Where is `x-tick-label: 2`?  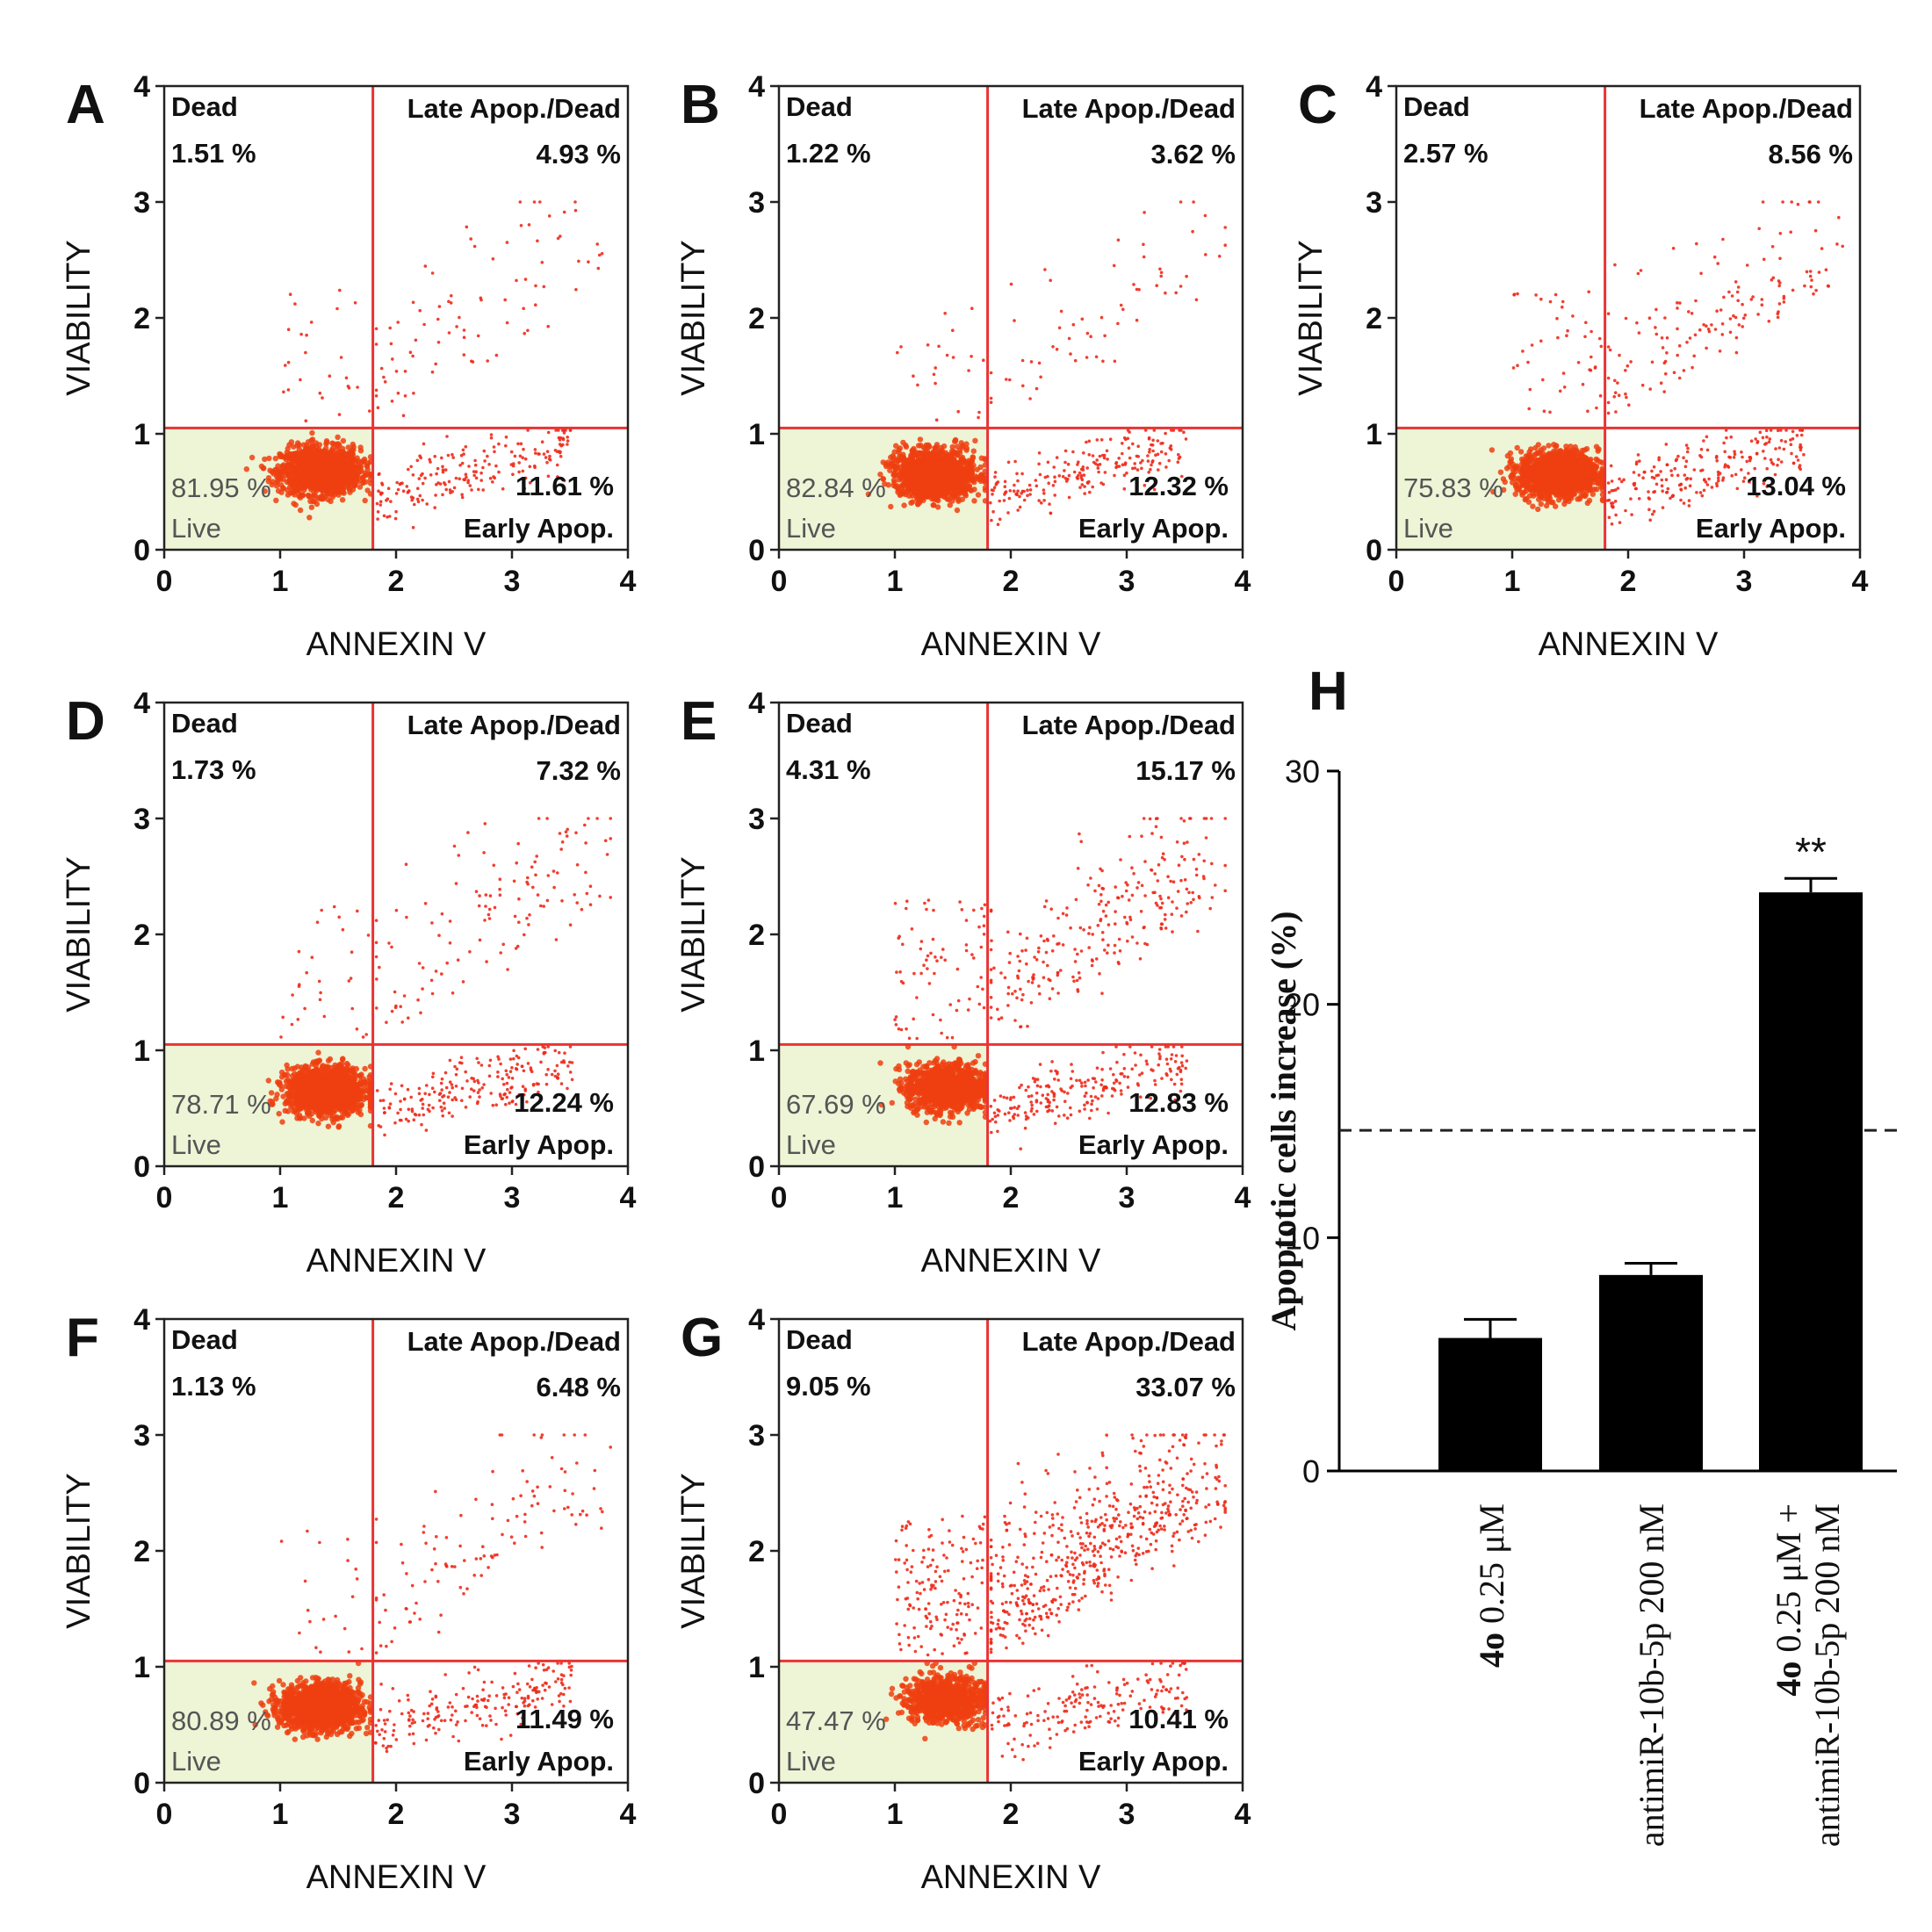
x-tick-label: 2 is located at coordinates (1012, 582).